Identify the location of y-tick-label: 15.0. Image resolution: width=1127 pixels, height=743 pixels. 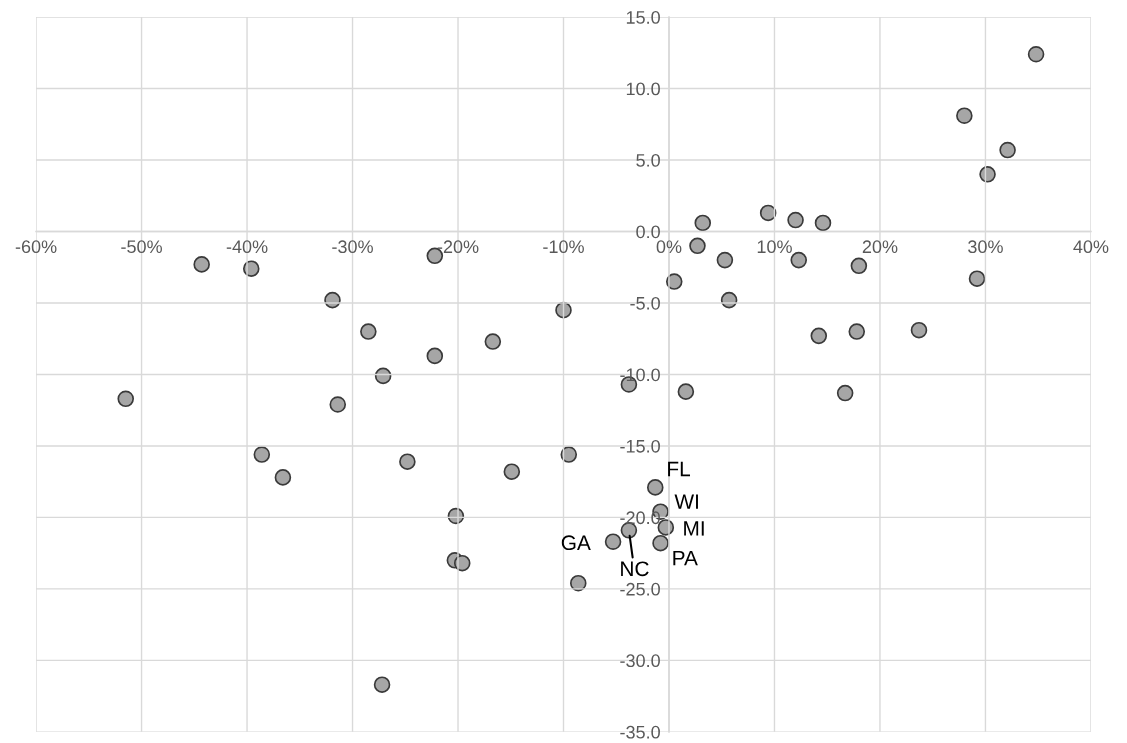
(643, 17).